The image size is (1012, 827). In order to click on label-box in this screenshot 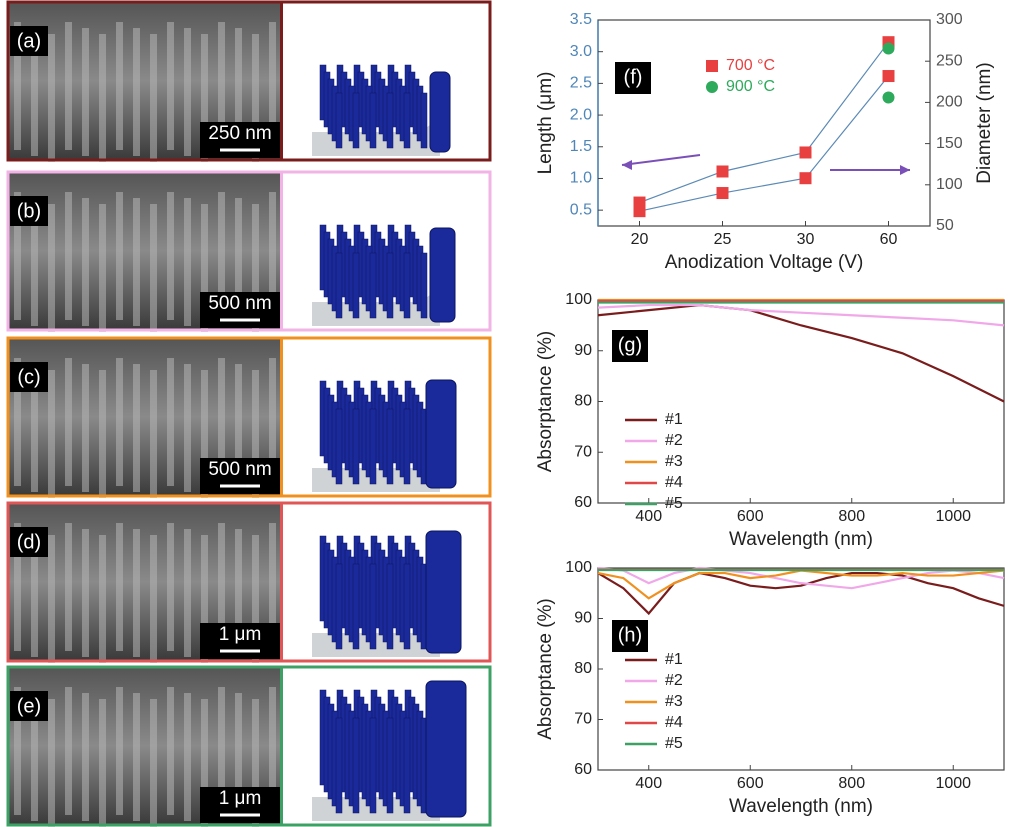, I will do `click(29, 41)`.